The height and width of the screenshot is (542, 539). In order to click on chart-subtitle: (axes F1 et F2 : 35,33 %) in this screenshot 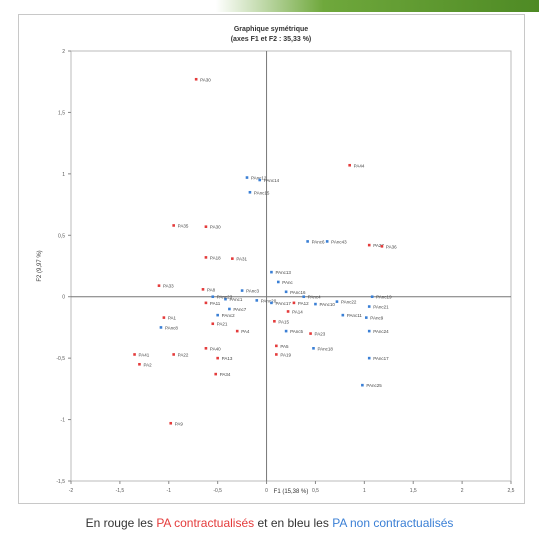, I will do `click(271, 39)`.